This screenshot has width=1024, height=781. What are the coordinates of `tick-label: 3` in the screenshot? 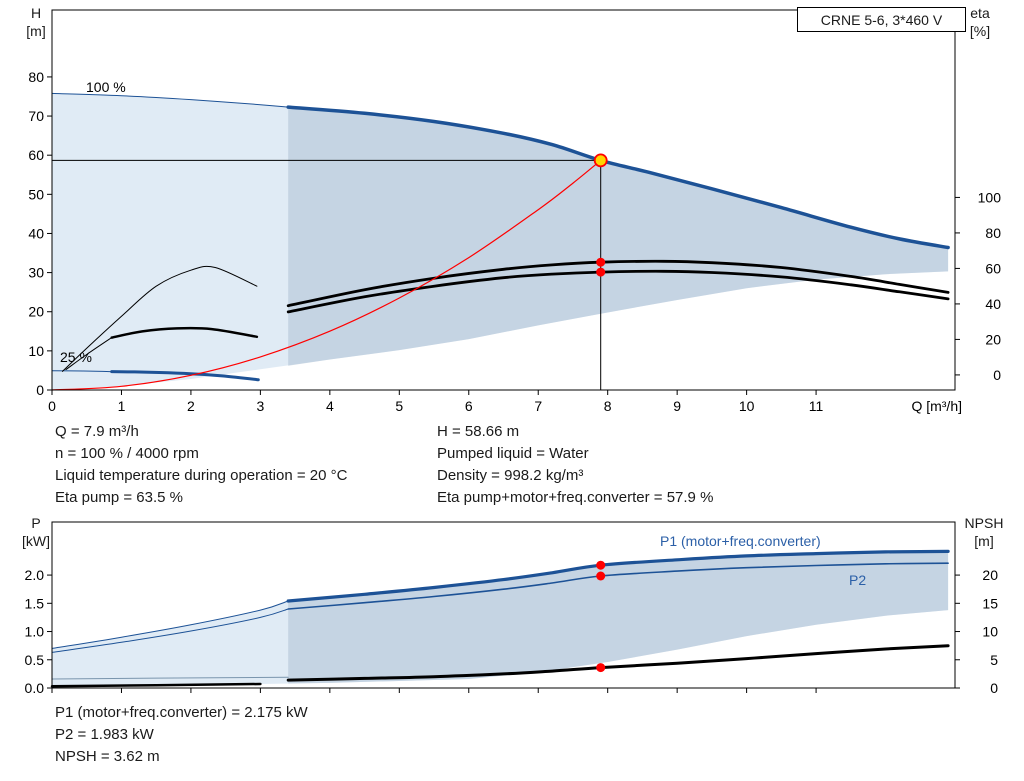 It's located at (260, 406).